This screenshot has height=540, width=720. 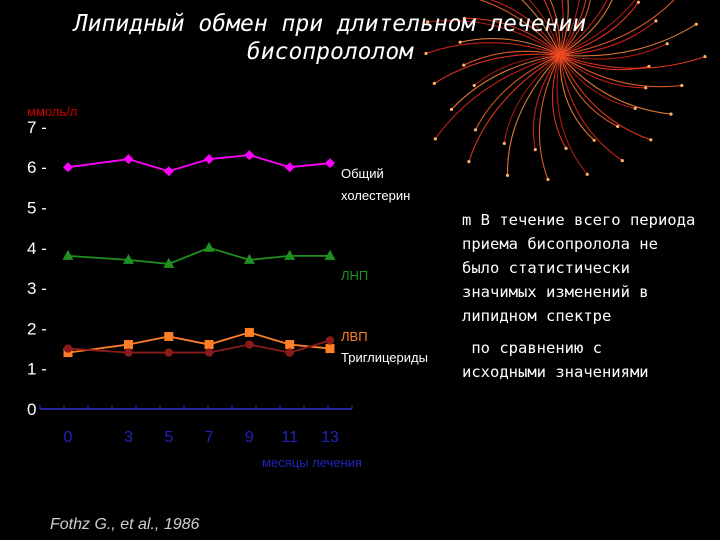 What do you see at coordinates (354, 336) in the screenshot?
I see `series-label-hdl: ЛВП` at bounding box center [354, 336].